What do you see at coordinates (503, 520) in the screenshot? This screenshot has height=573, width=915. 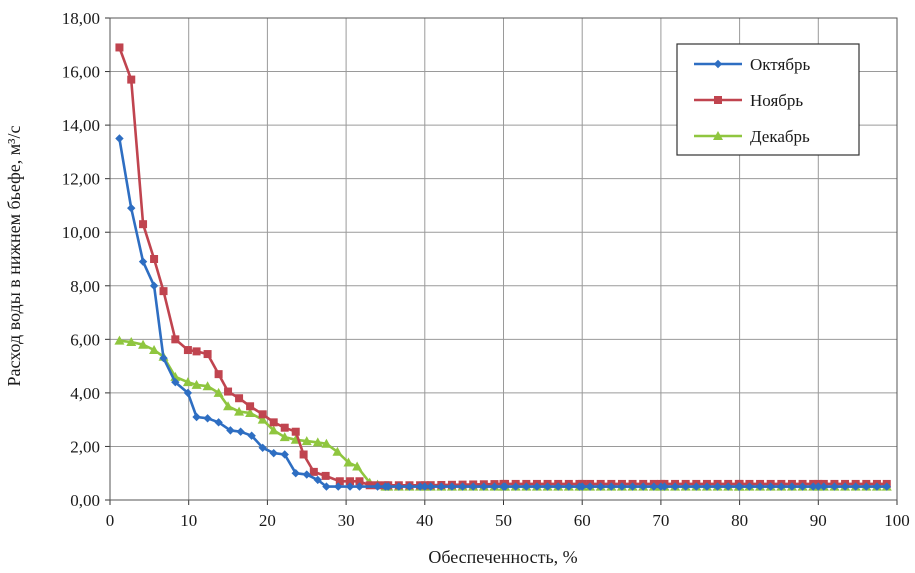 I see `x-tick-label: 50` at bounding box center [503, 520].